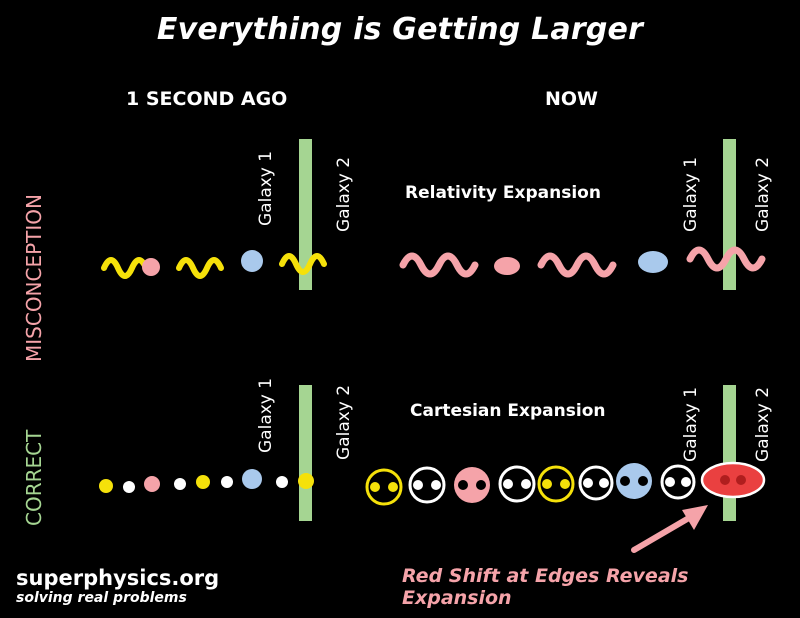 The width and height of the screenshot is (800, 618). I want to click on boundary-bar-now-misconception, so click(729, 214).